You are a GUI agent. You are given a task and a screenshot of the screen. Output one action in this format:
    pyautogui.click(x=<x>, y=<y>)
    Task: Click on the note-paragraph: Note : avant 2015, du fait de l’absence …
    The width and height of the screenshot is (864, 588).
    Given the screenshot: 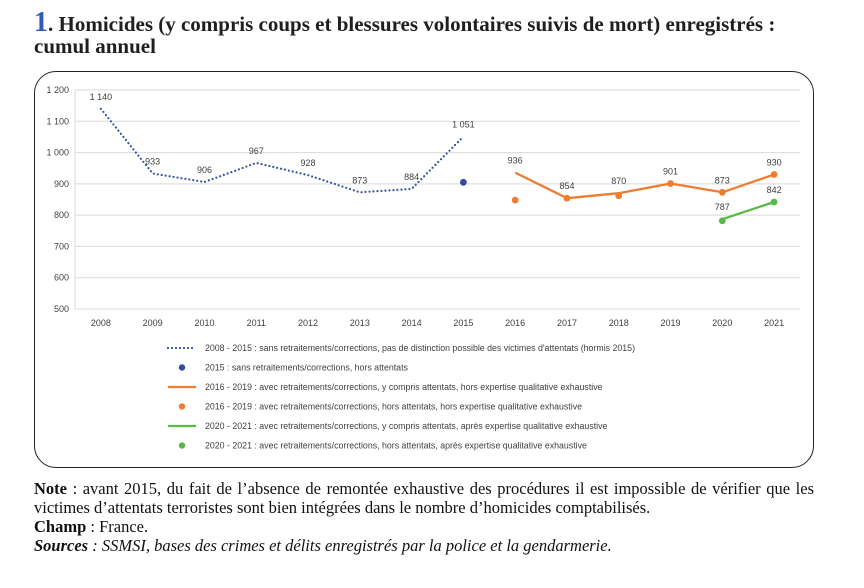 What is the action you would take?
    pyautogui.click(x=424, y=498)
    